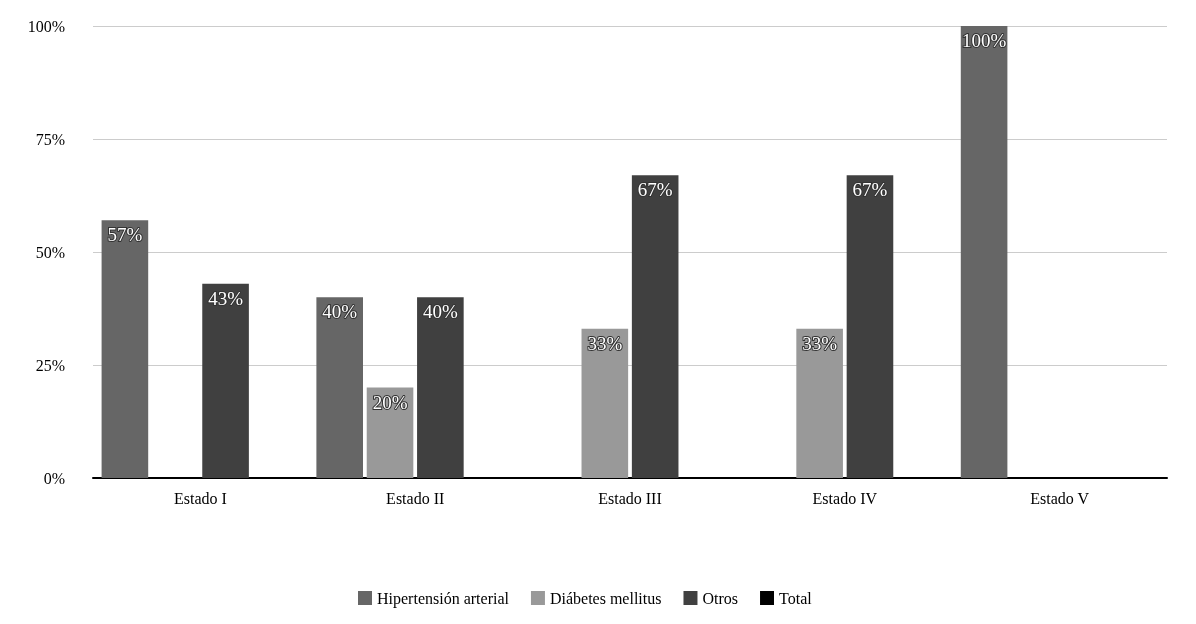  Describe the element at coordinates (200, 498) in the screenshot. I see `x-tick-label: Estado I` at that location.